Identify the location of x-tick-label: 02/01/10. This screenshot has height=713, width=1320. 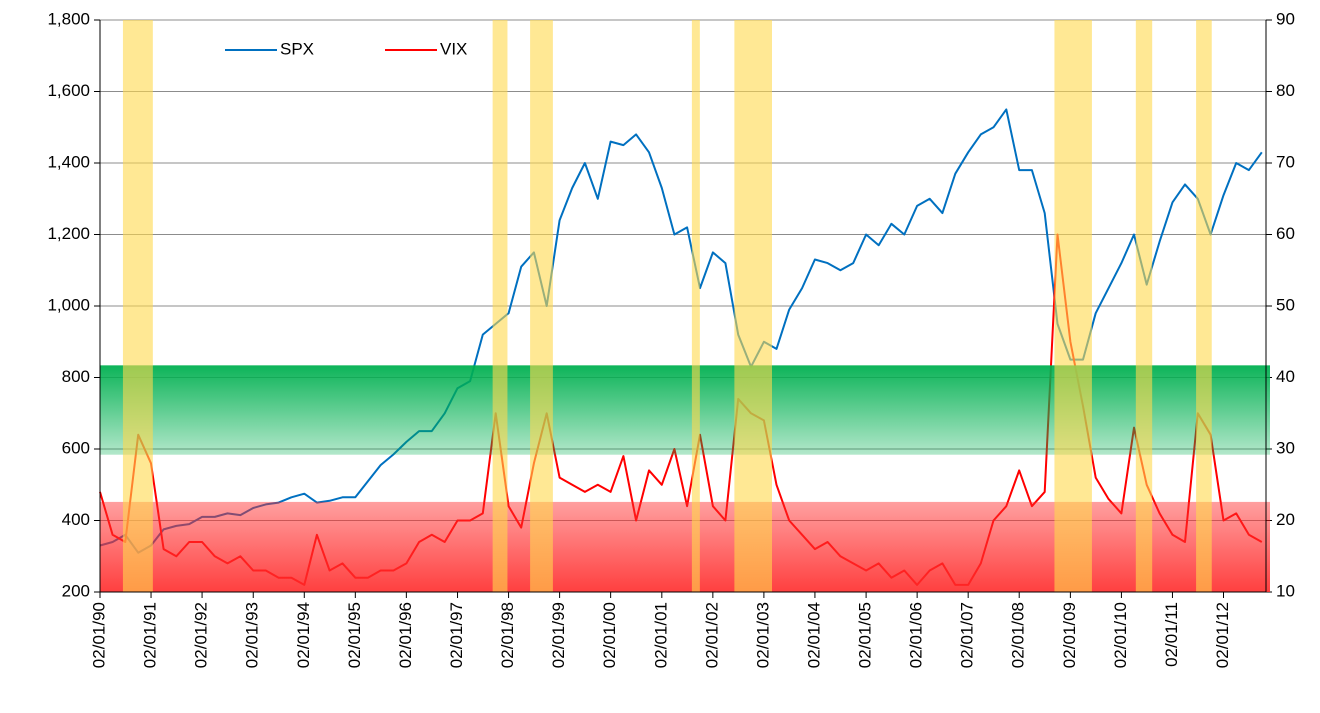
(1120, 635).